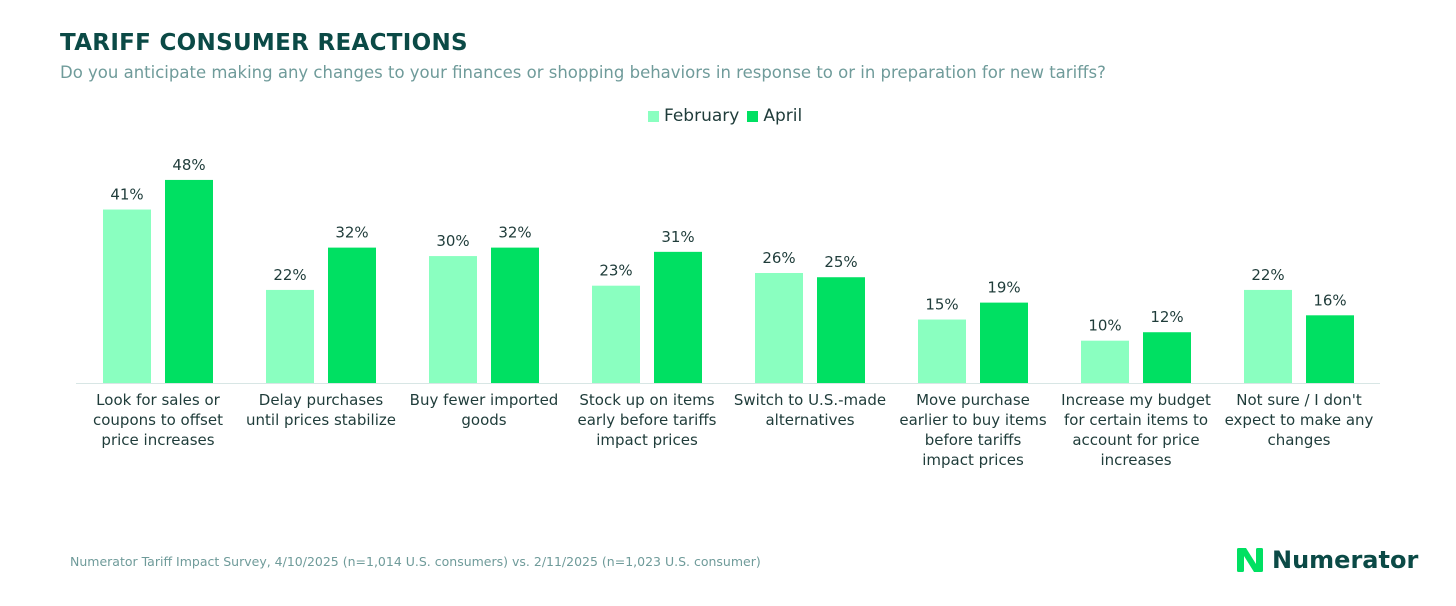  I want to click on data-label-april-4: 25%, so click(840, 262).